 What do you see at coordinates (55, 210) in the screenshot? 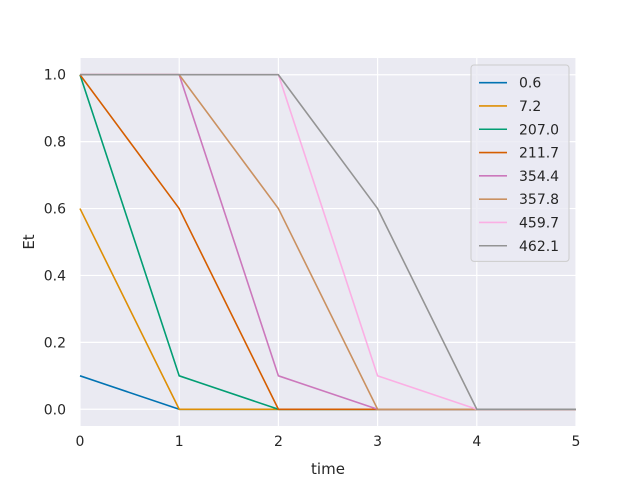
I see `y-tick-label: 0.6` at bounding box center [55, 210].